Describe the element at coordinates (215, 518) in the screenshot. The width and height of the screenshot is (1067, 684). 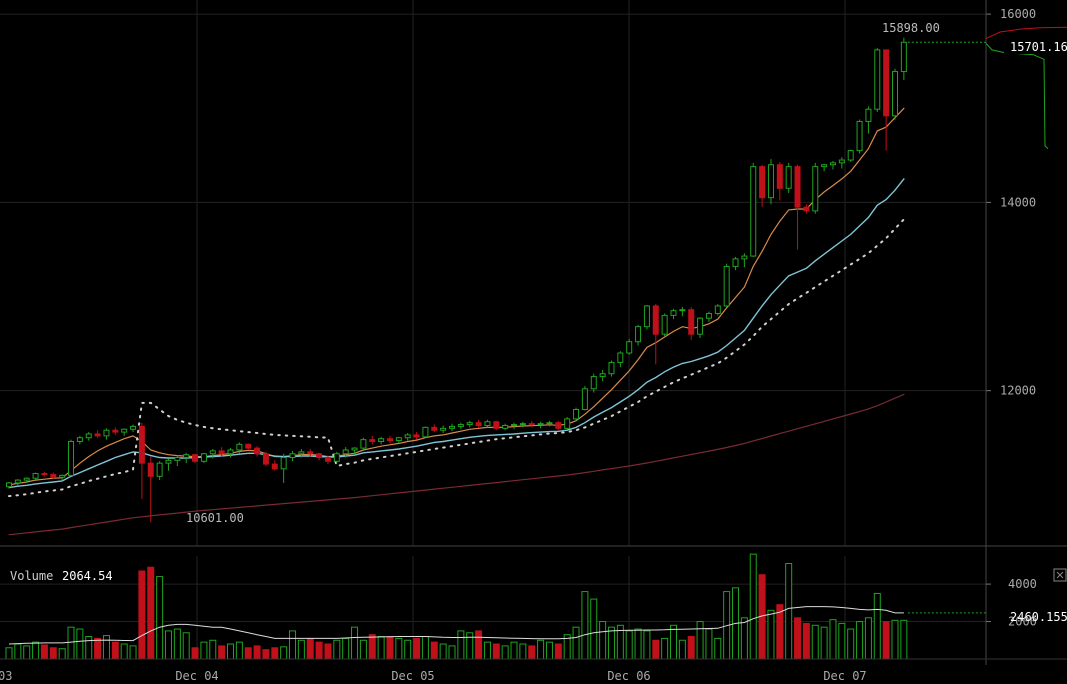
I see `low-annotation: 10601.00` at that location.